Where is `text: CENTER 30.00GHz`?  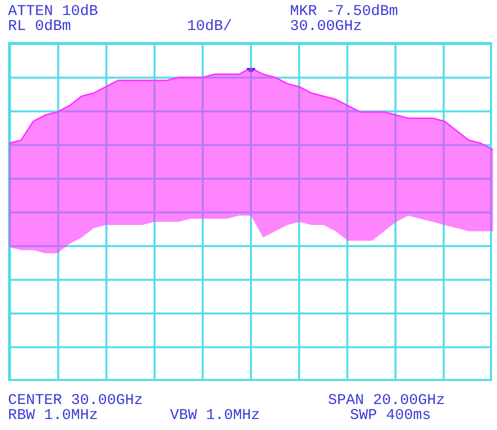 text: CENTER 30.00GHz is located at coordinates (76, 400).